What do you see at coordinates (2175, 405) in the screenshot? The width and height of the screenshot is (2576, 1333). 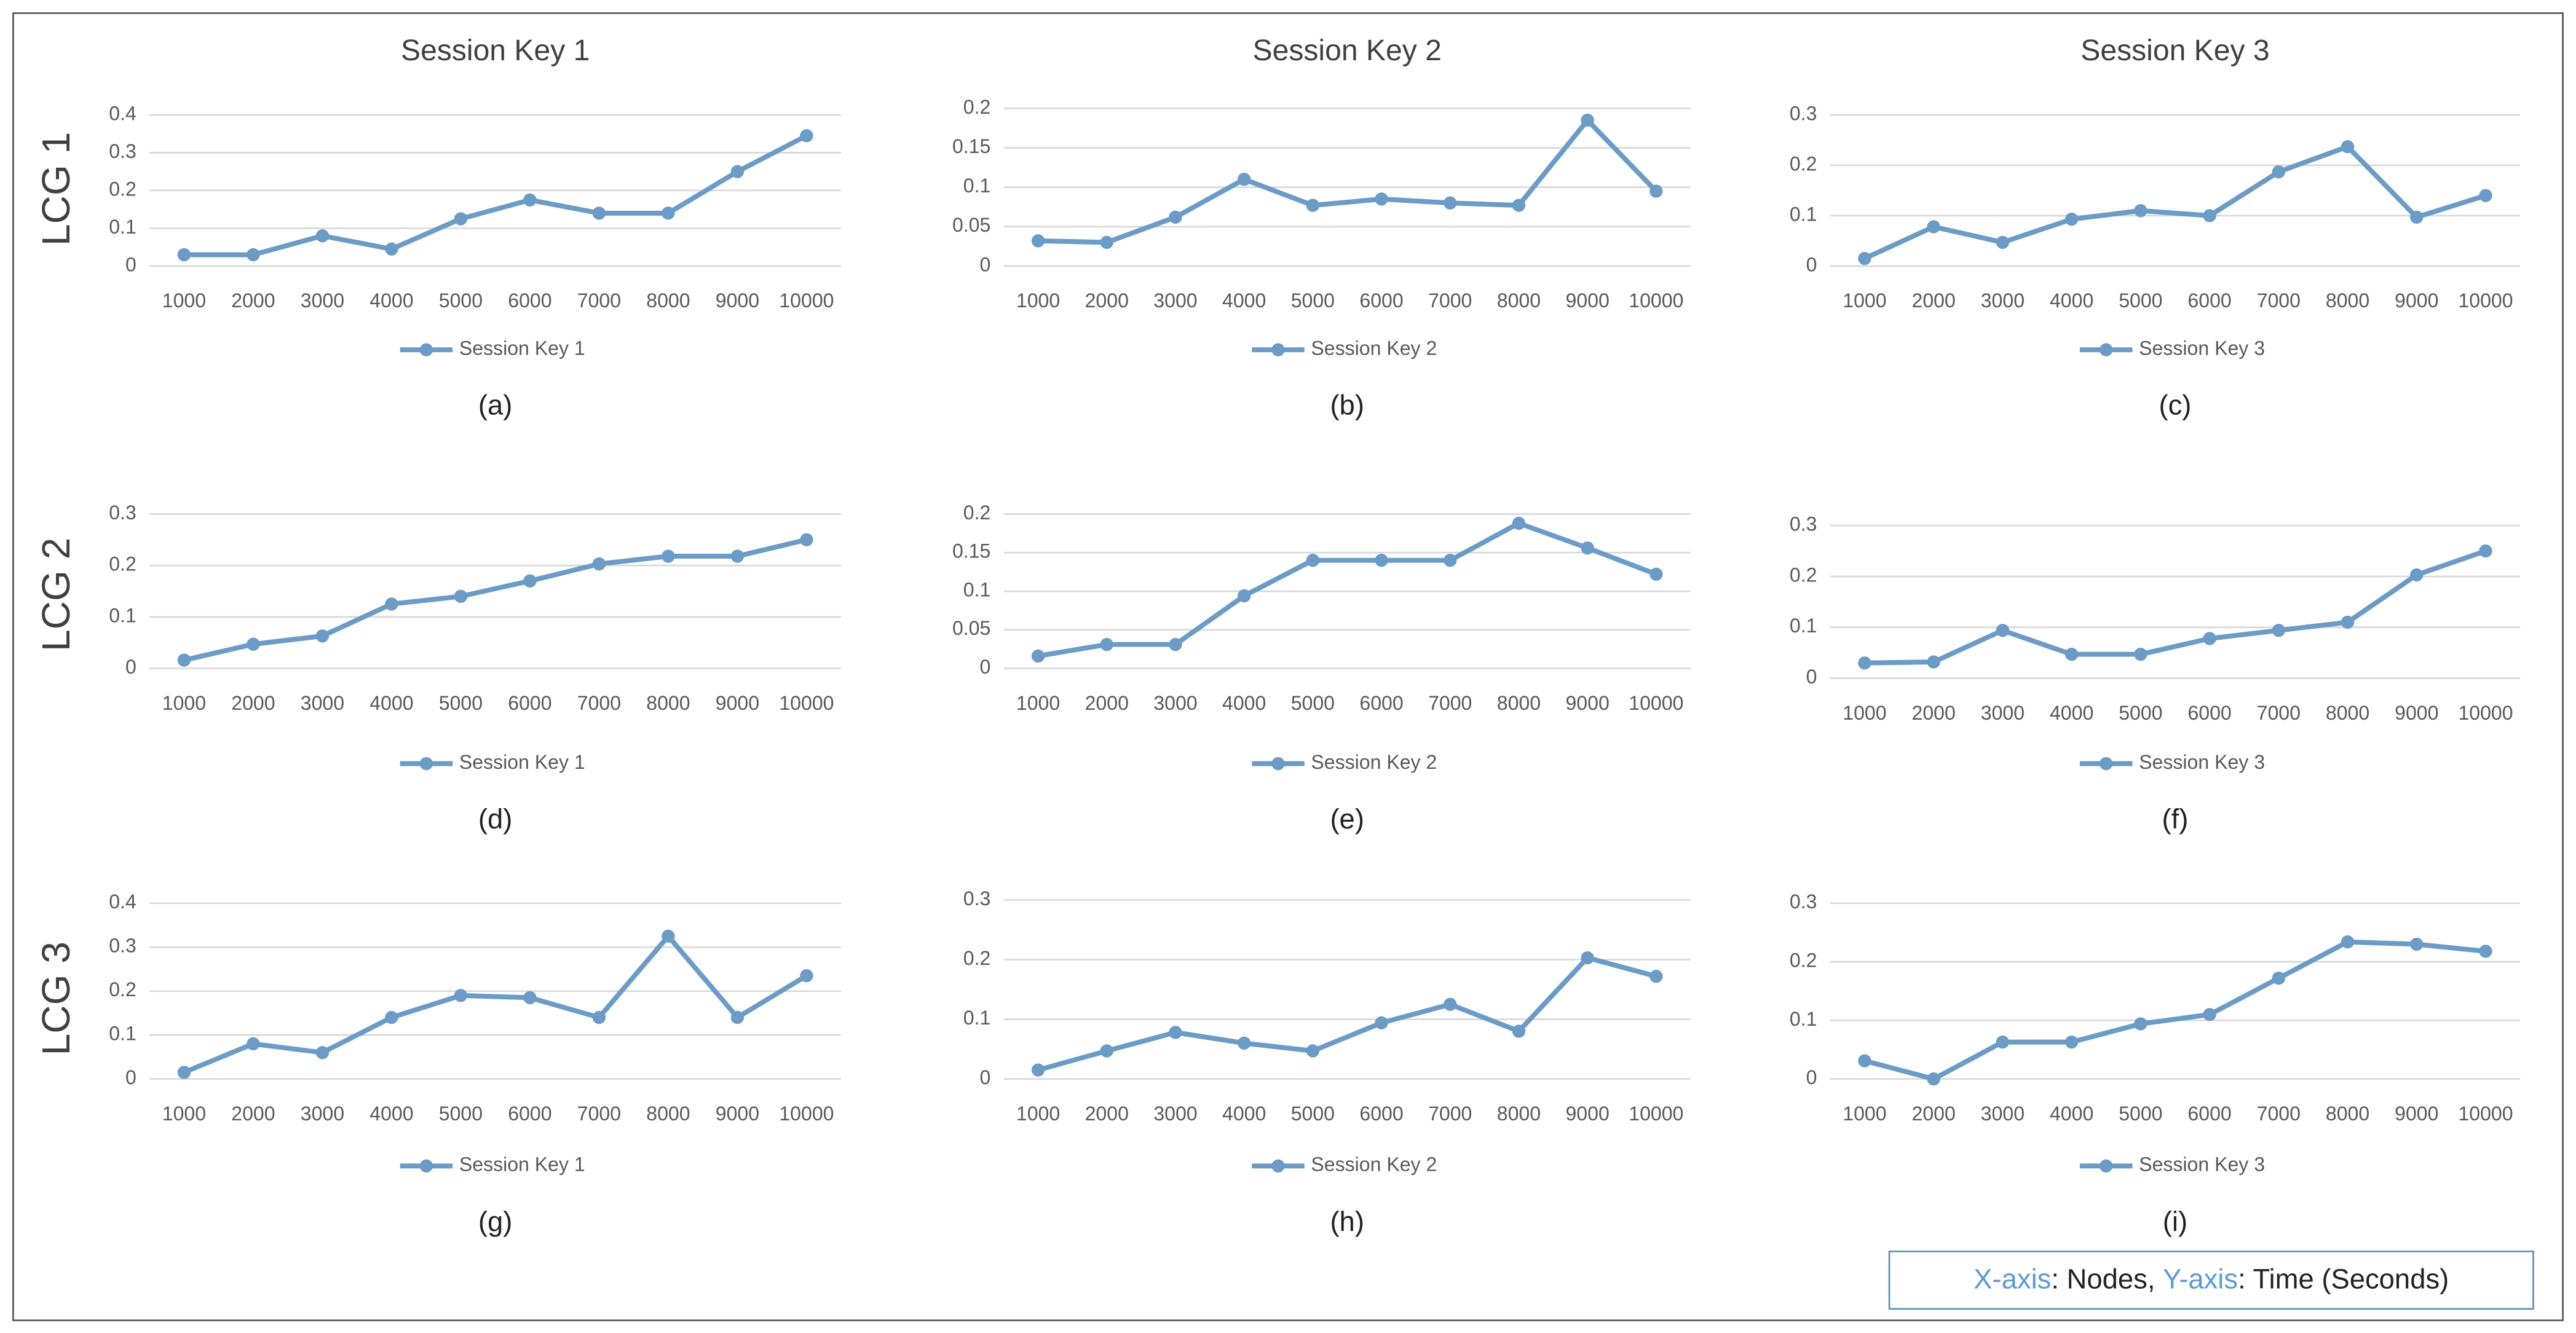 I see `caption: (c)` at bounding box center [2175, 405].